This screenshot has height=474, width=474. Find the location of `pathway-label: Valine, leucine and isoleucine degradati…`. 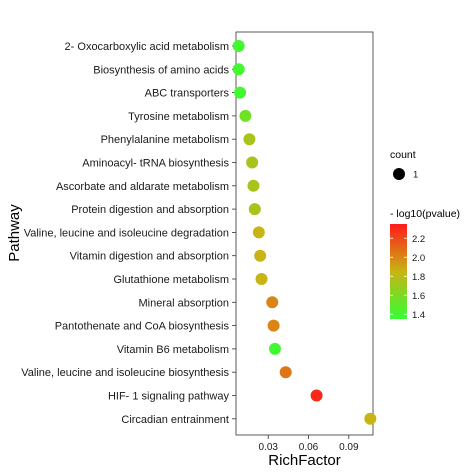

pathway-label: Valine, leucine and isoleucine degradati… is located at coordinates (126, 233).